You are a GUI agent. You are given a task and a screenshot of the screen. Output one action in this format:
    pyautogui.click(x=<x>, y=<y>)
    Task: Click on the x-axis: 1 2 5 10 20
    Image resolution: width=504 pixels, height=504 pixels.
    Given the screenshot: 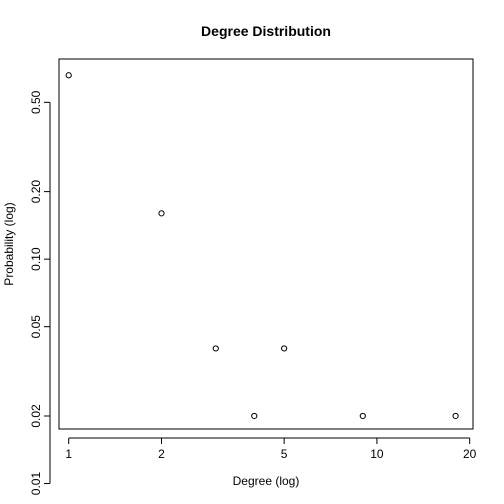 What is the action you would take?
    pyautogui.click(x=271, y=449)
    